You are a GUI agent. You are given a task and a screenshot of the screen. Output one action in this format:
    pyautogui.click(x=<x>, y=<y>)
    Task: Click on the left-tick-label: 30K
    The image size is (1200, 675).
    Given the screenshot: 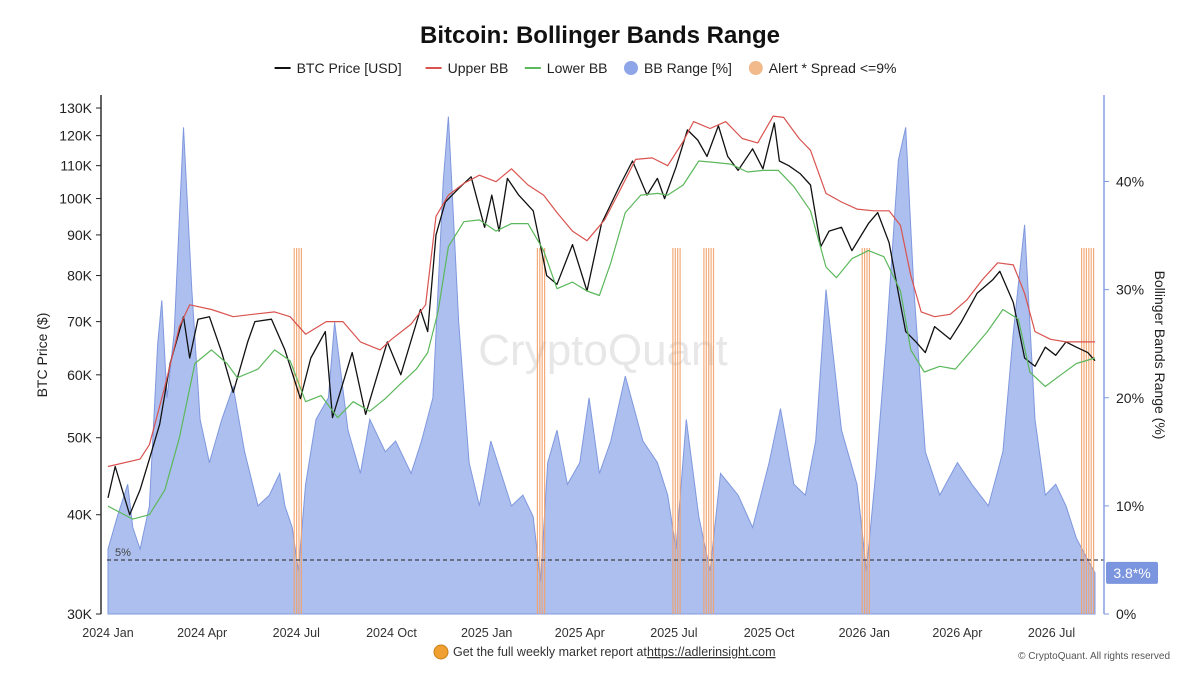 What is the action you would take?
    pyautogui.click(x=80, y=614)
    